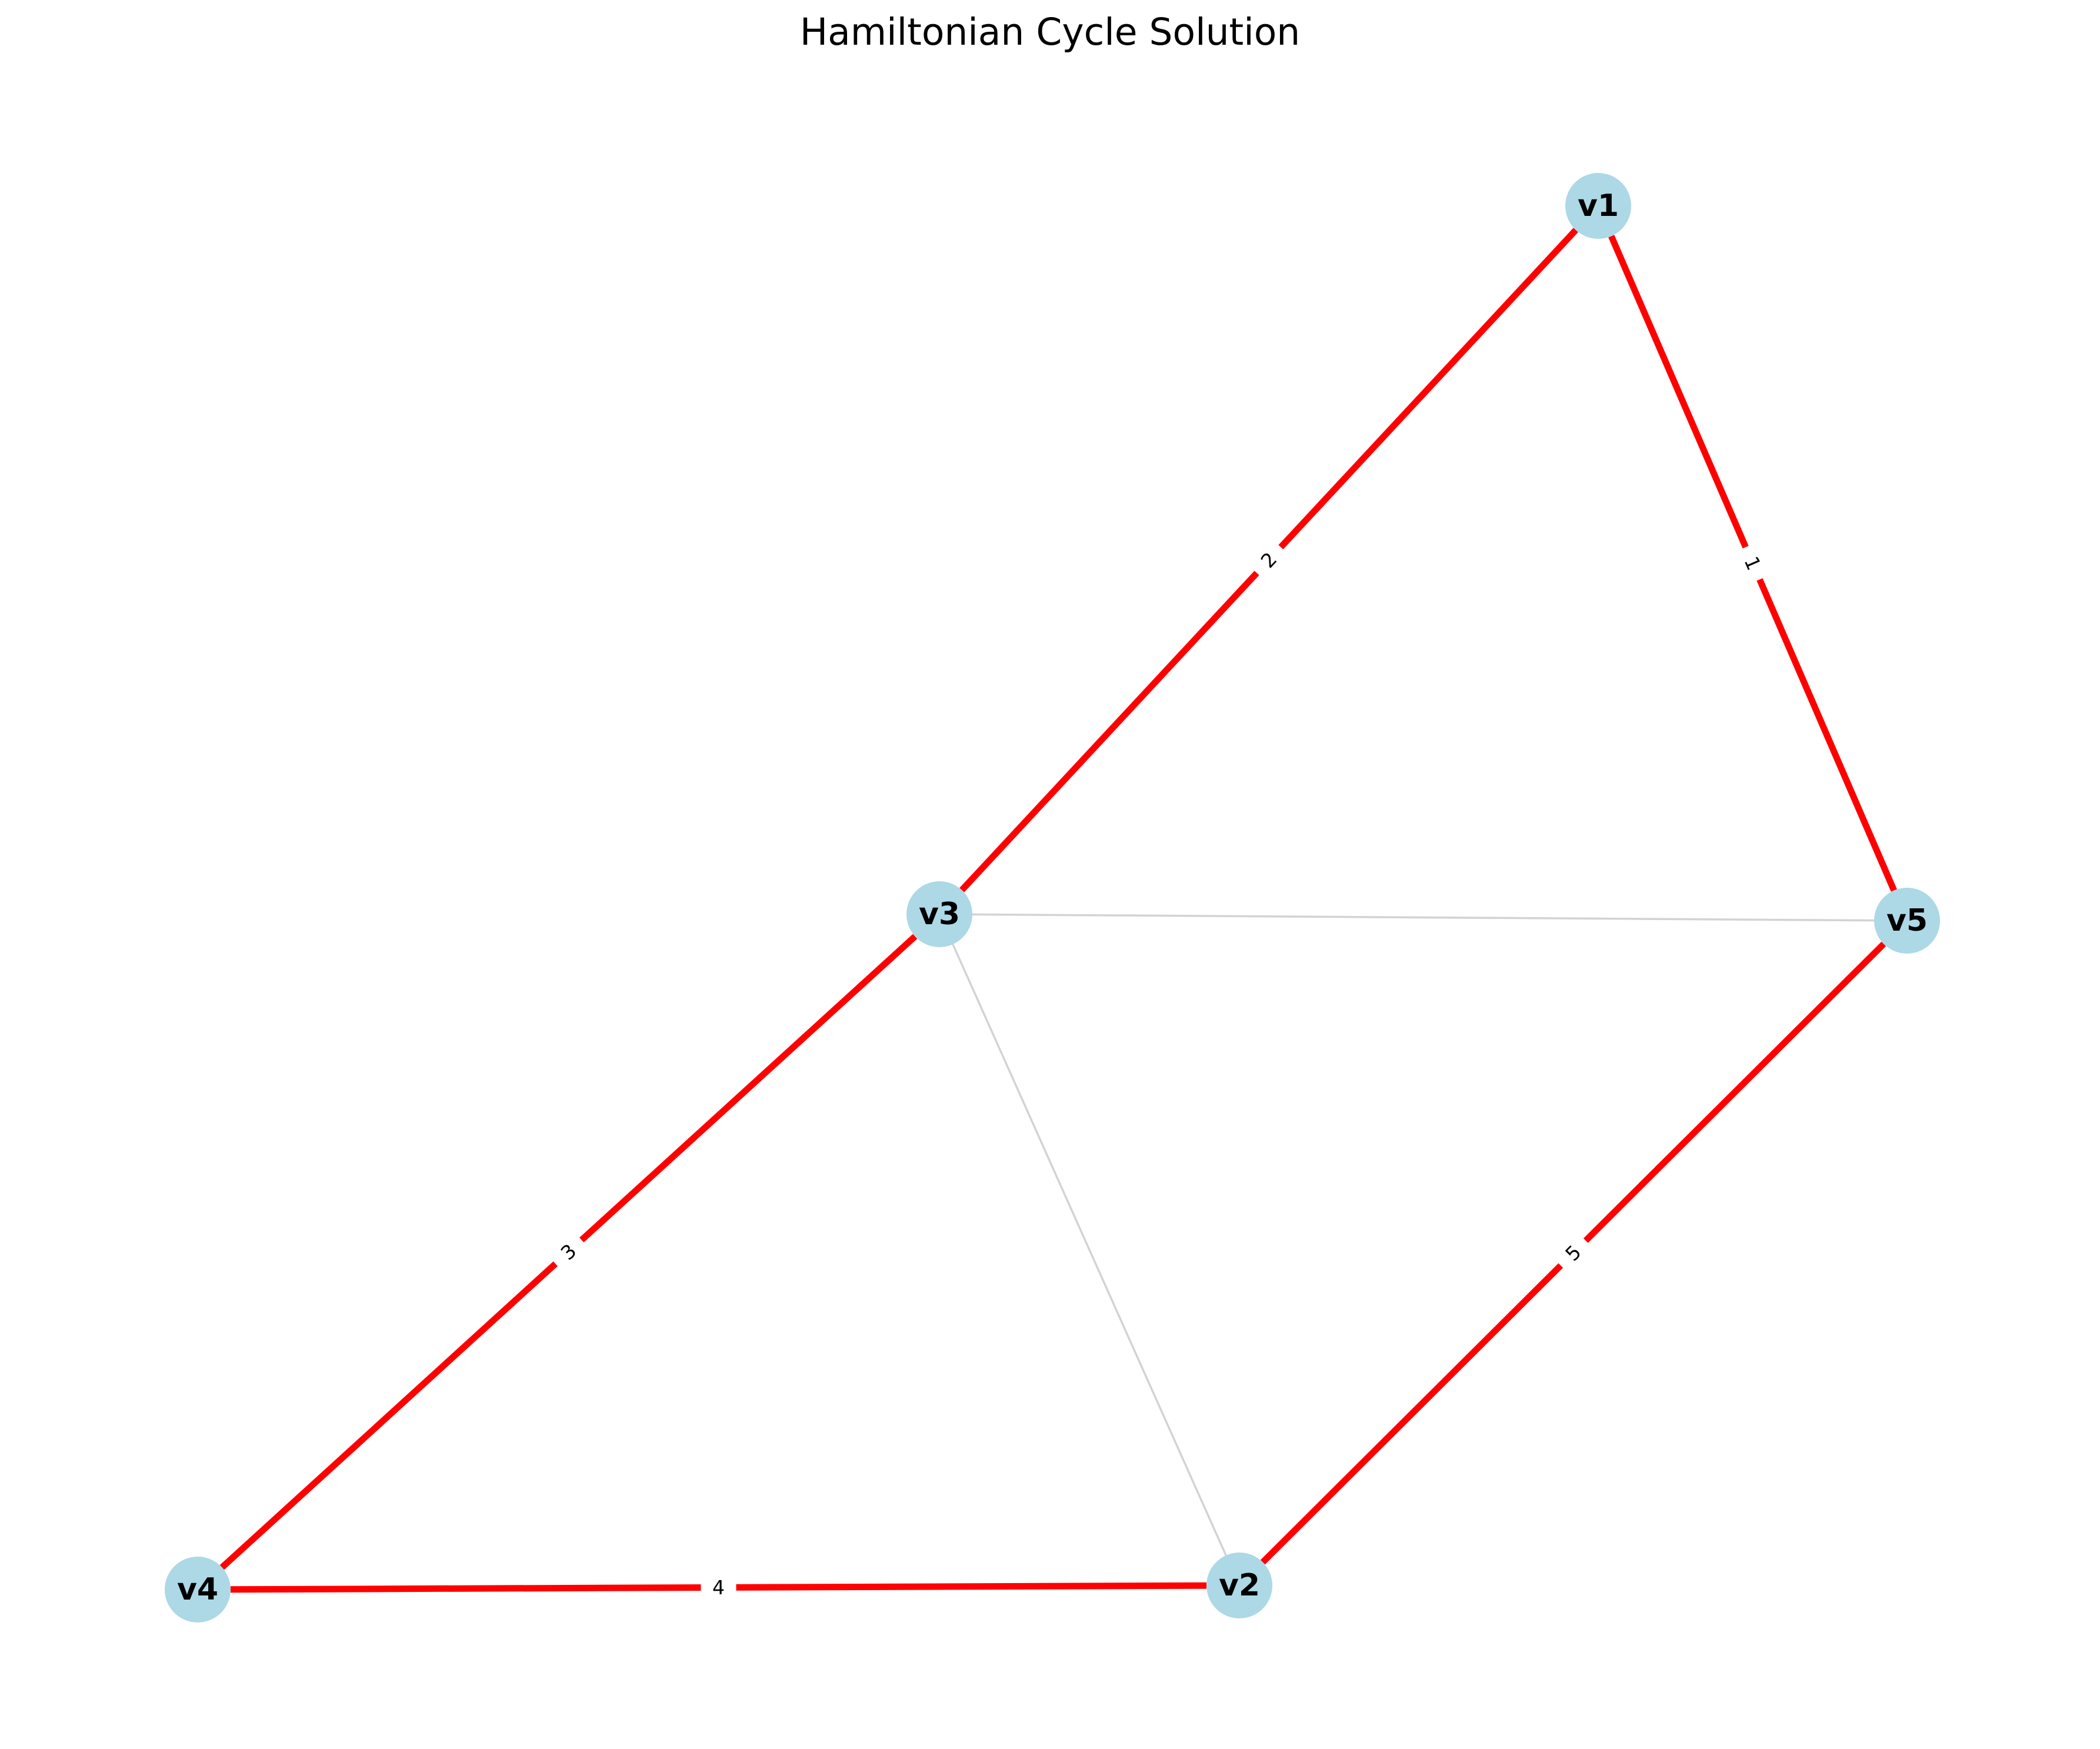 This screenshot has width=2100, height=1749. I want to click on edge-label-group-v4-v2: 4, so click(718, 1587).